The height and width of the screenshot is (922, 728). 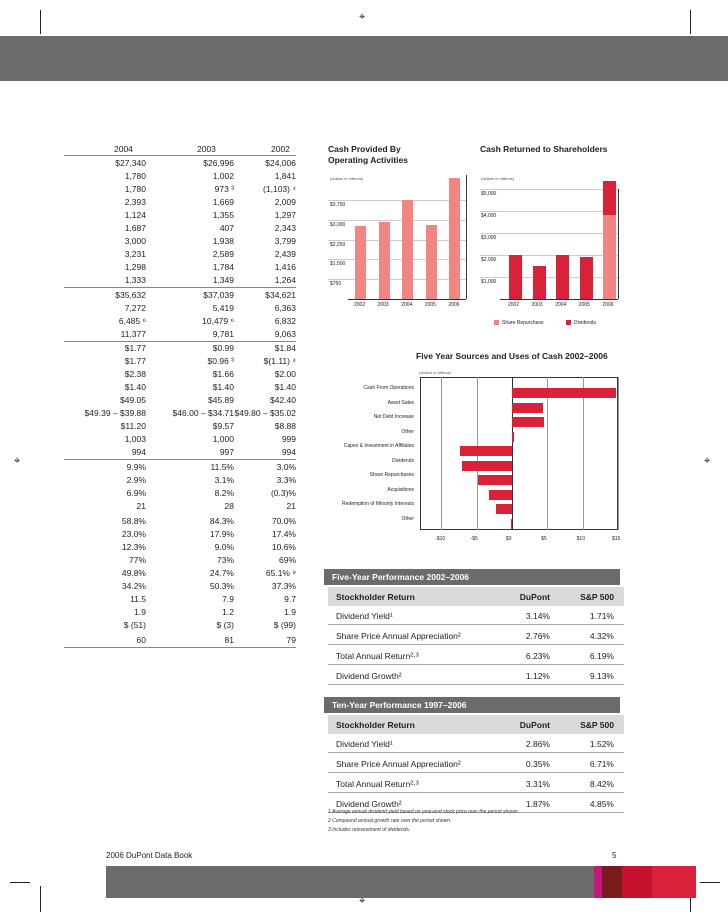 I want to click on table-row: 77% 73% 69%, so click(x=150, y=561).